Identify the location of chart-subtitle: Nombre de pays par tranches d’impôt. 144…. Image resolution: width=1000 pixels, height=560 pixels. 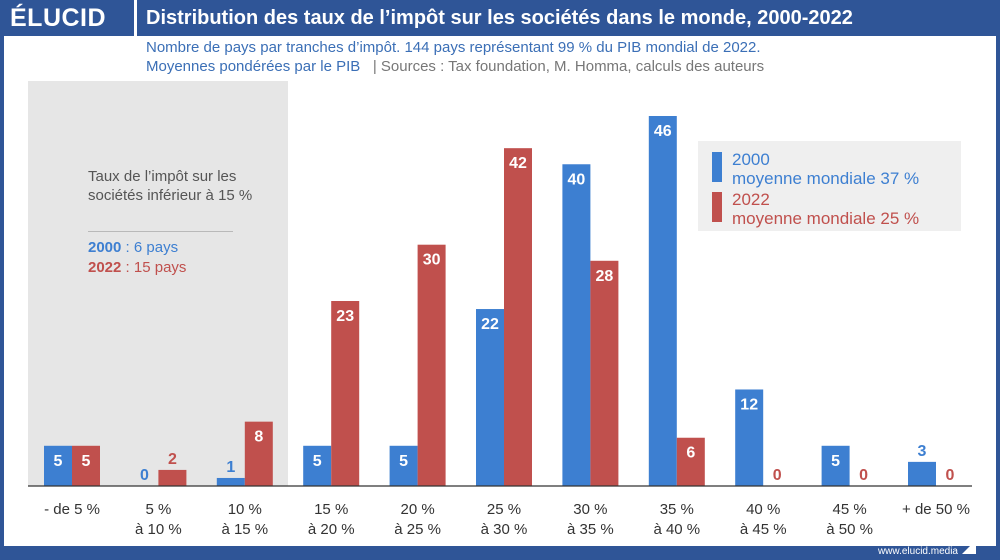
(455, 57).